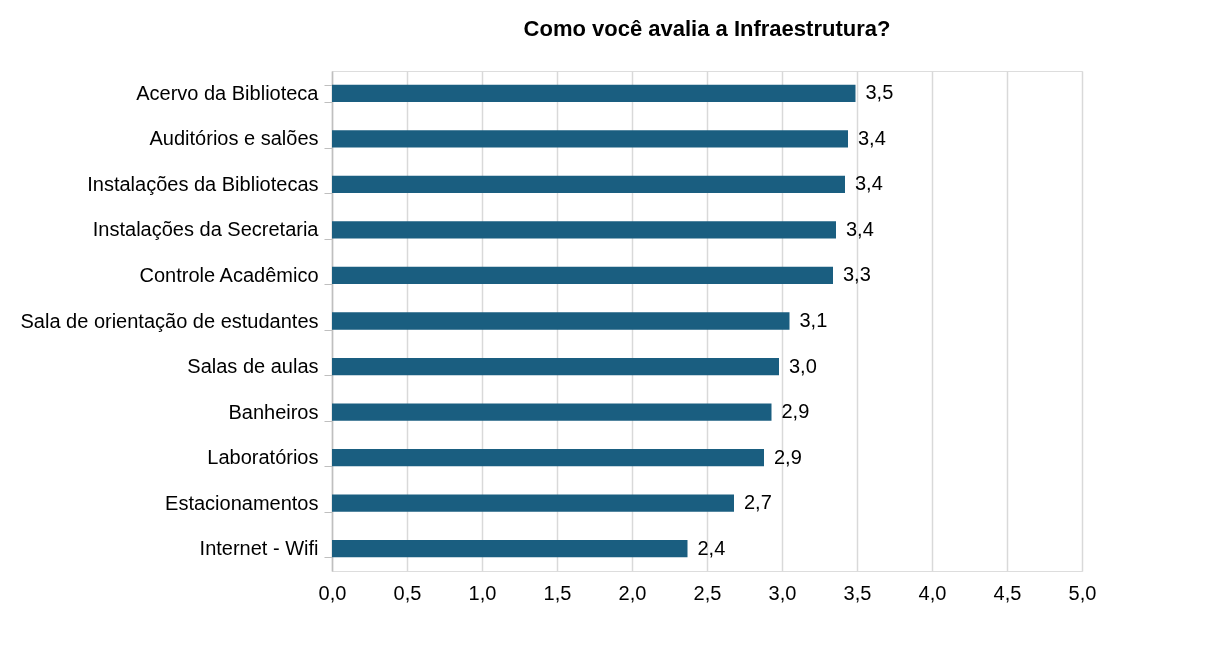 The height and width of the screenshot is (668, 1215). I want to click on y-tick-label: Salas de aulas, so click(253, 366).